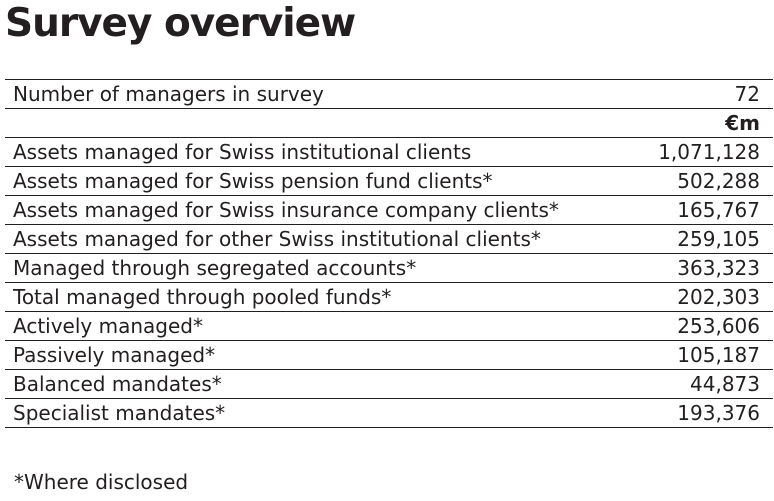 The width and height of the screenshot is (774, 501). I want to click on table-row-value: 165,767, so click(718, 210).